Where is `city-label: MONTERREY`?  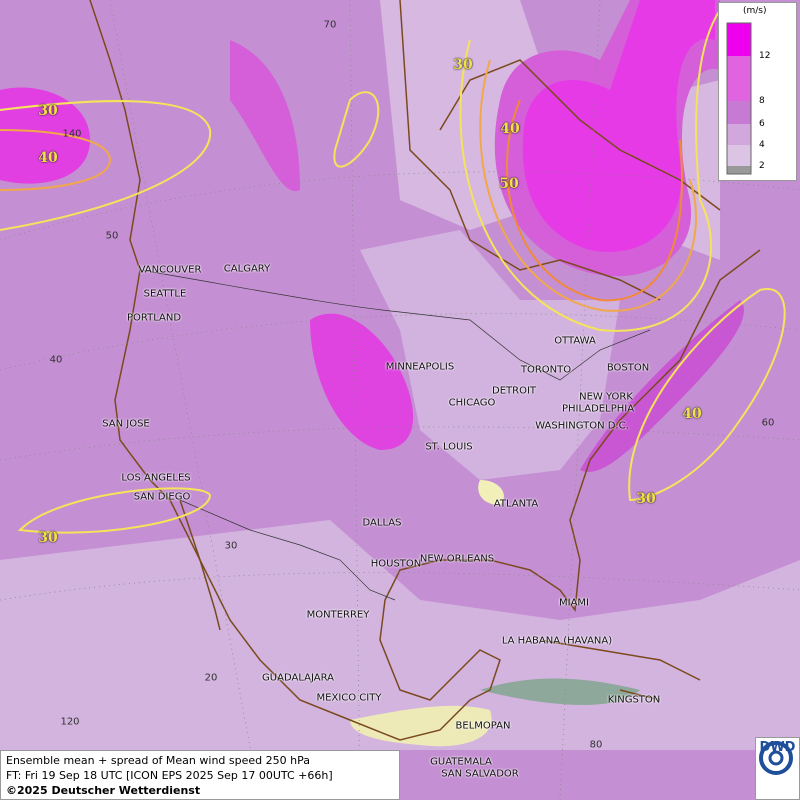 city-label: MONTERREY is located at coordinates (338, 615).